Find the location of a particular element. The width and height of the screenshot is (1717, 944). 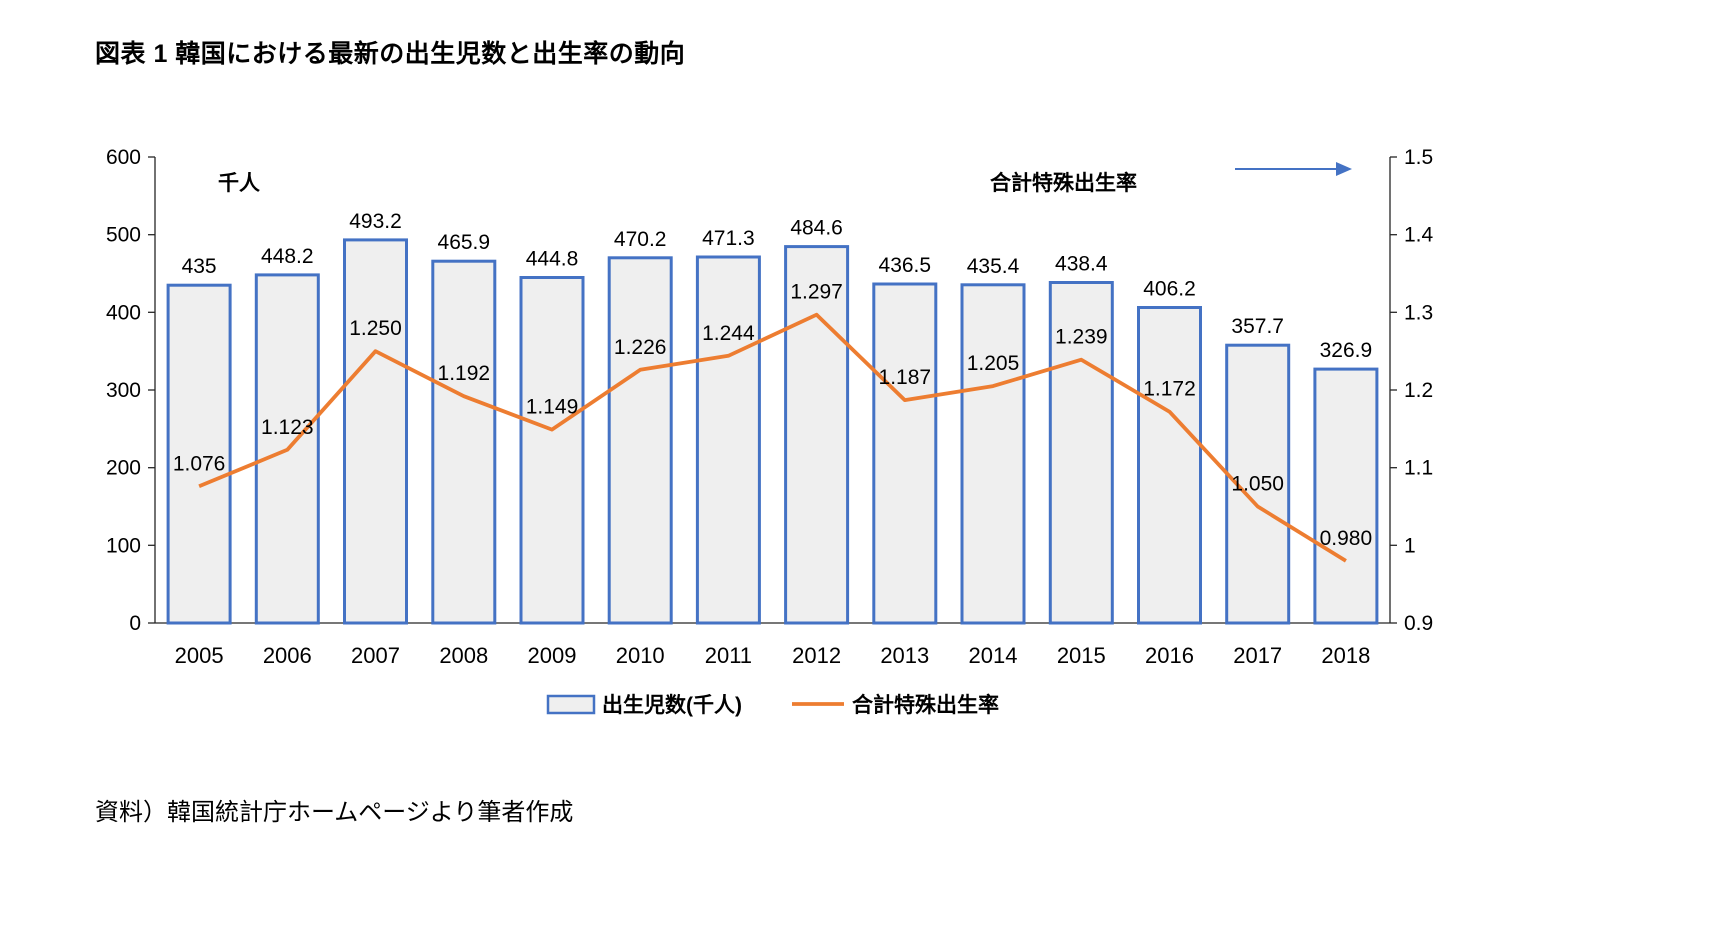

bar-value-label: 465.9 is located at coordinates (464, 242).